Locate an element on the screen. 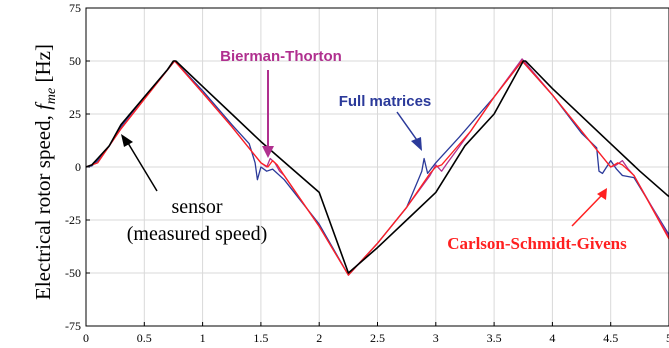 The height and width of the screenshot is (348, 669). y-tick-label: 25 is located at coordinates (75, 114).